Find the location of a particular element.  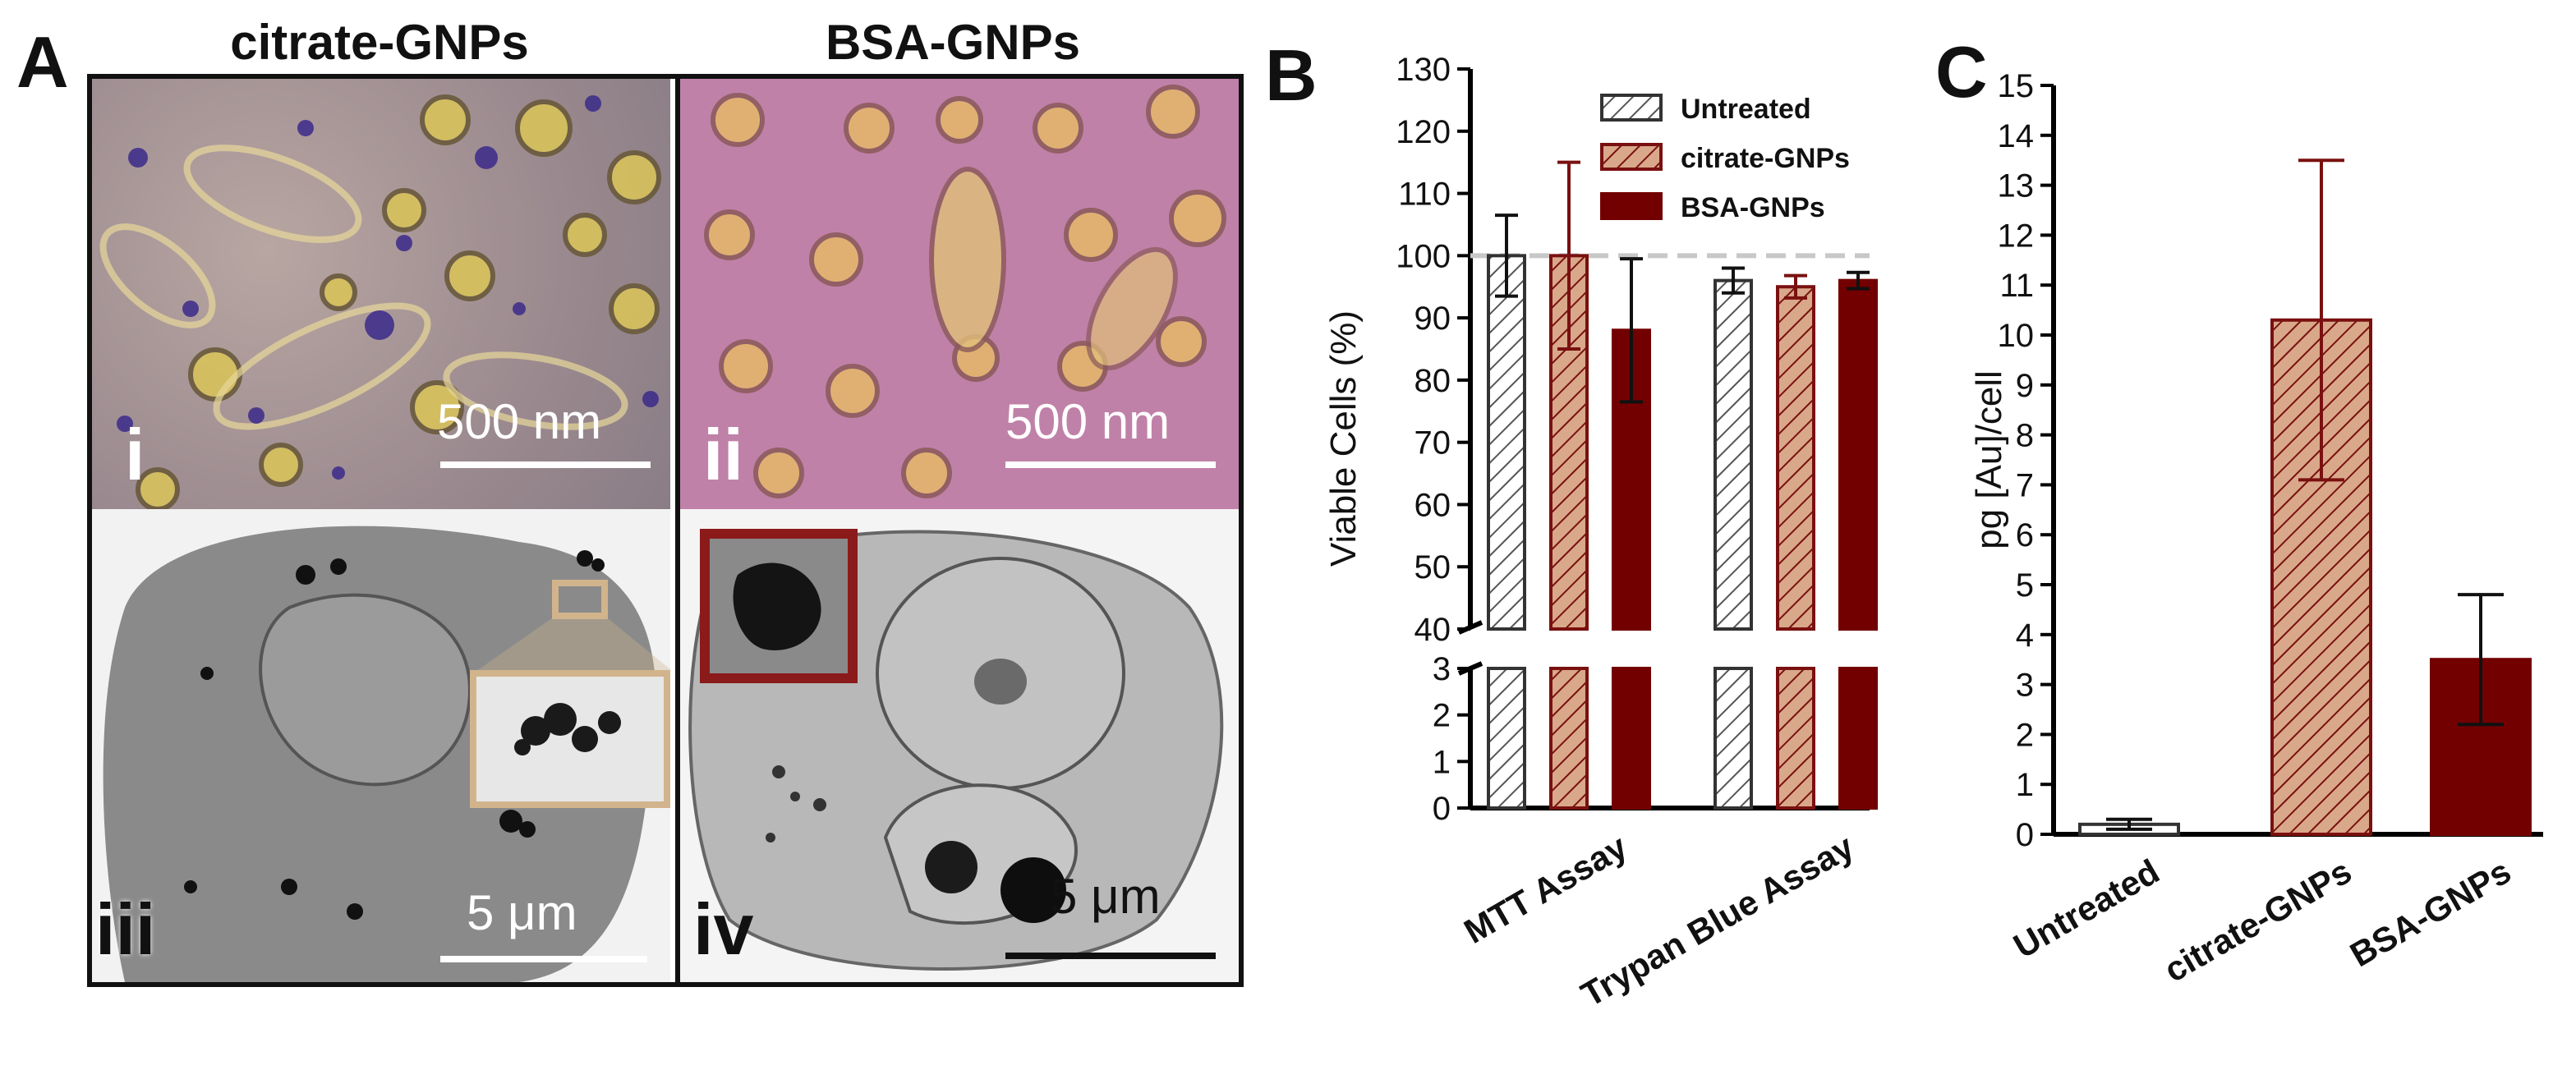

chart-c-y-tick-label: 7 is located at coordinates (2025, 485).